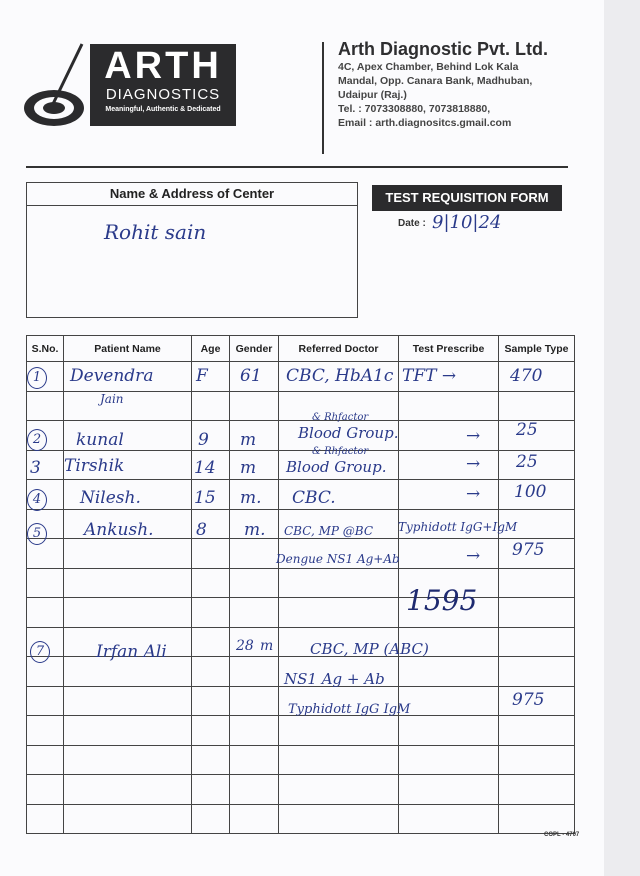 This screenshot has width=640, height=876. I want to click on header-age: Age, so click(210, 348).